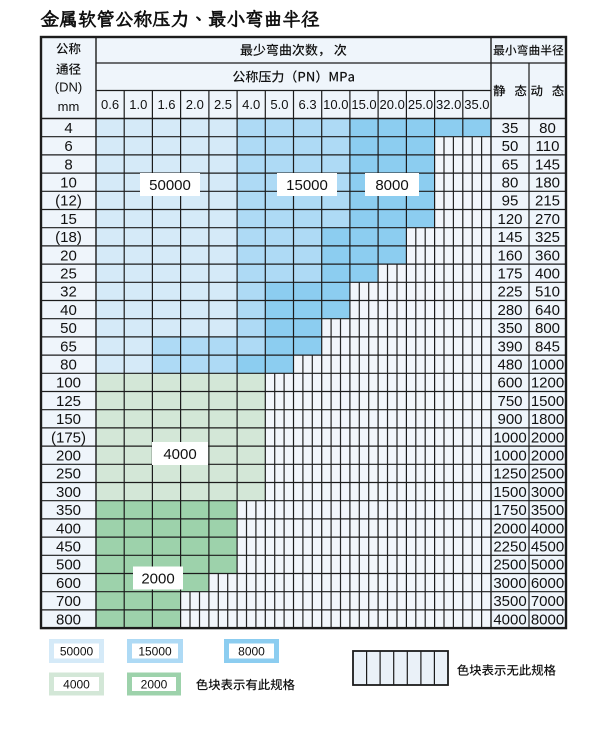 Image resolution: width=600 pixels, height=748 pixels. What do you see at coordinates (547, 292) in the screenshot?
I see `svg-text: 510` at bounding box center [547, 292].